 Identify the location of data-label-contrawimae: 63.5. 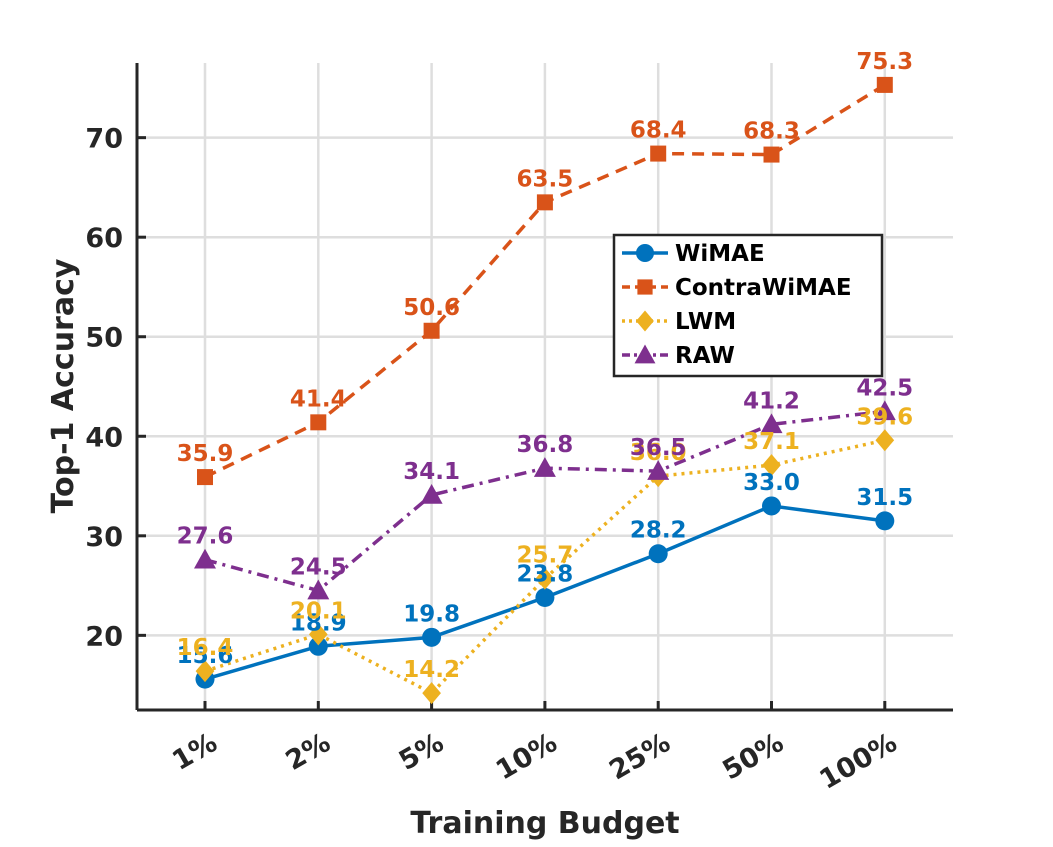
(545, 179).